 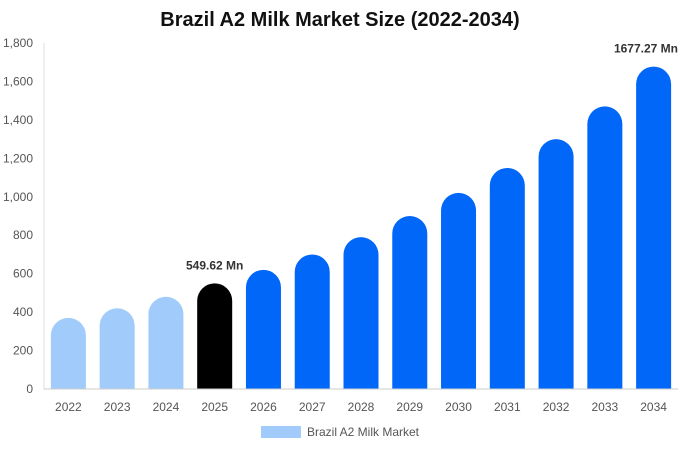 I want to click on data-label-2034: 1677.27 Mn, so click(x=646, y=49).